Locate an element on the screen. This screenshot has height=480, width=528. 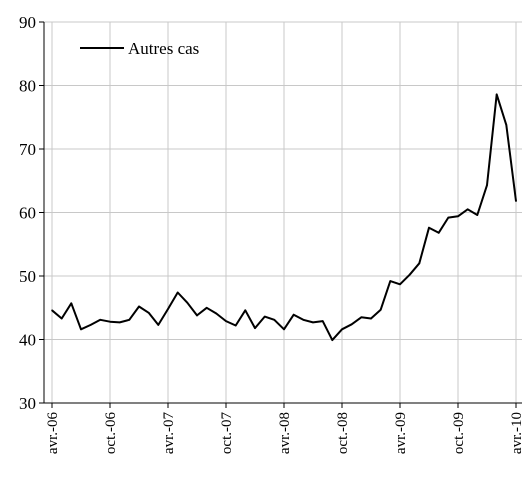
legend: Autres cas is located at coordinates (139, 48).